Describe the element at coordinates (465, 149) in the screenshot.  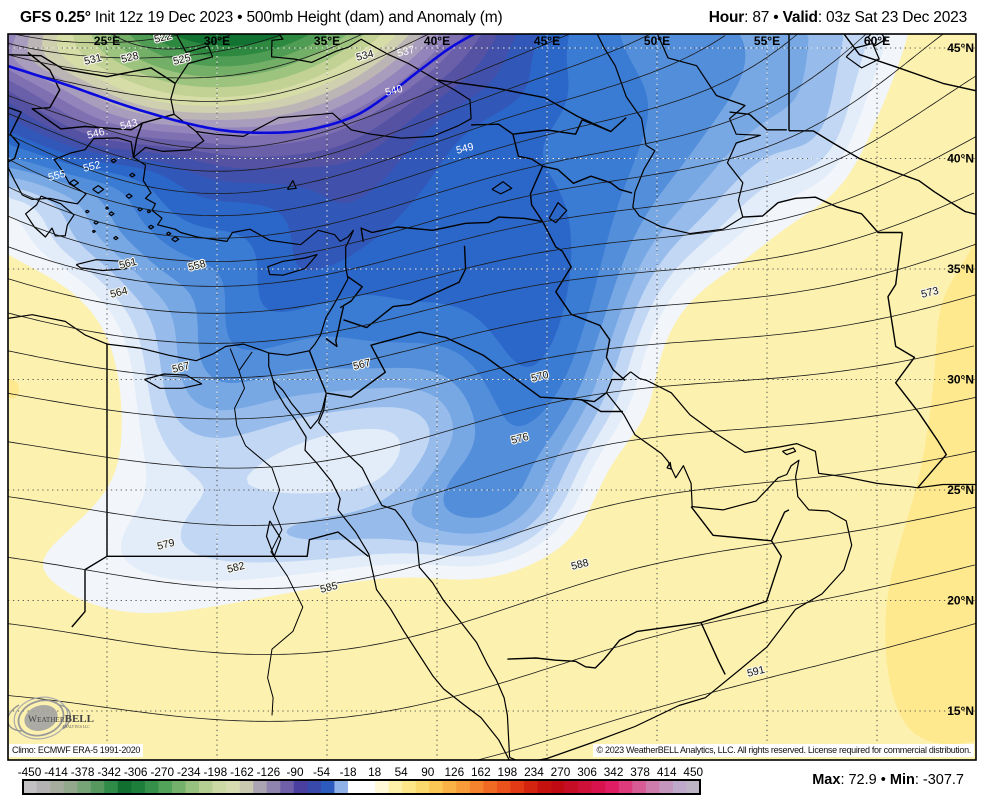
I see `svg-text: 549` at that location.